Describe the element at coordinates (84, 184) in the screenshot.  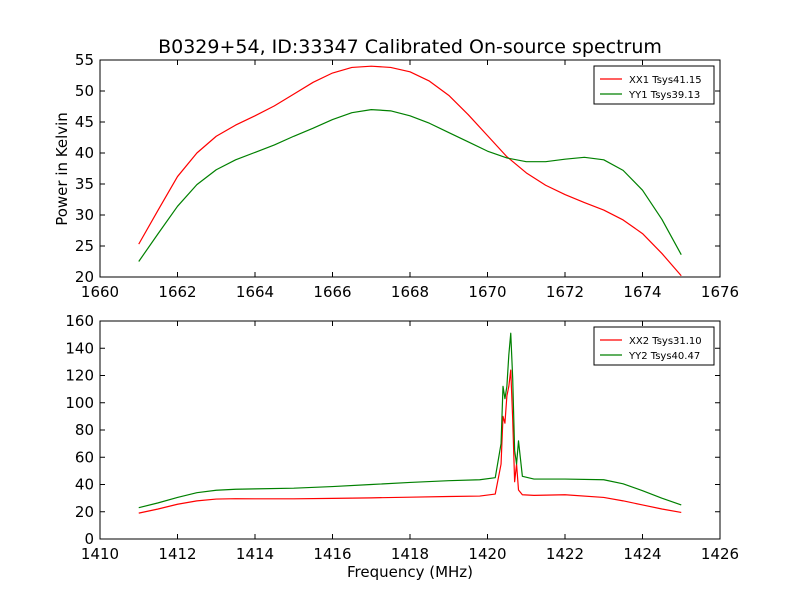
I see `top-y-tick-label: 35` at that location.